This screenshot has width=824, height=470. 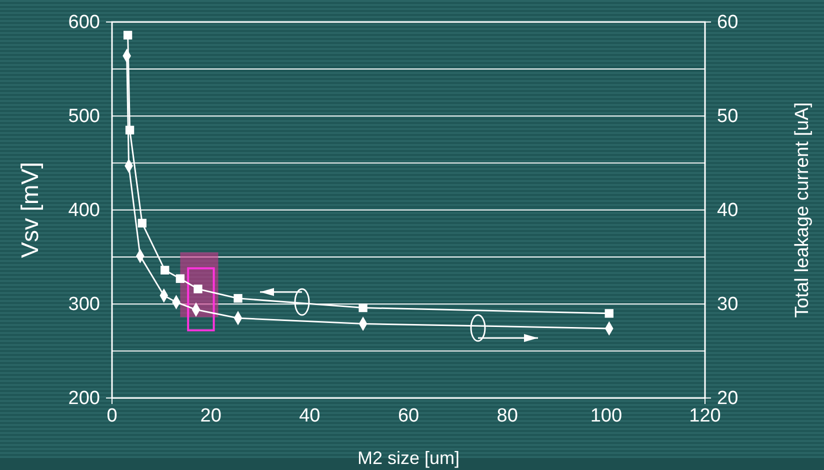 What do you see at coordinates (408, 458) in the screenshot?
I see `x-axis-title: M2 size [um]` at bounding box center [408, 458].